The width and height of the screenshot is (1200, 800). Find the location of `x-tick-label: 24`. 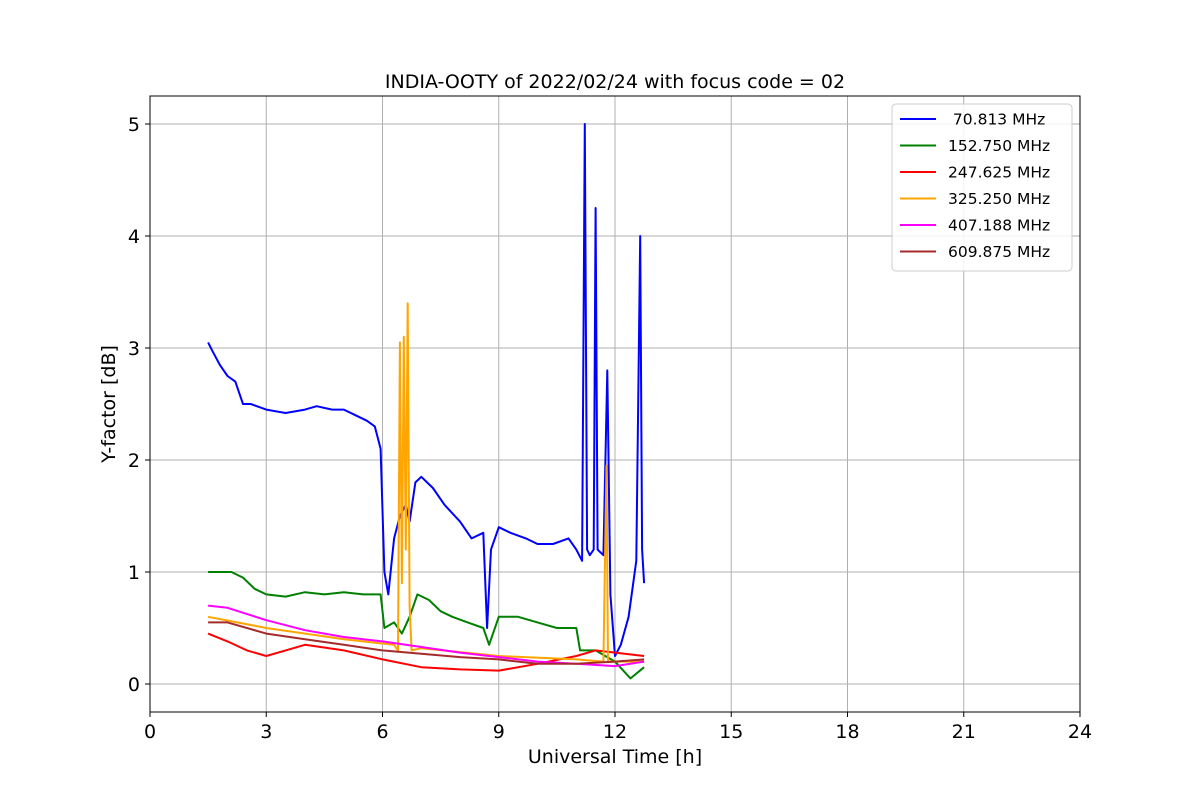

x-tick-label: 24 is located at coordinates (1080, 732).